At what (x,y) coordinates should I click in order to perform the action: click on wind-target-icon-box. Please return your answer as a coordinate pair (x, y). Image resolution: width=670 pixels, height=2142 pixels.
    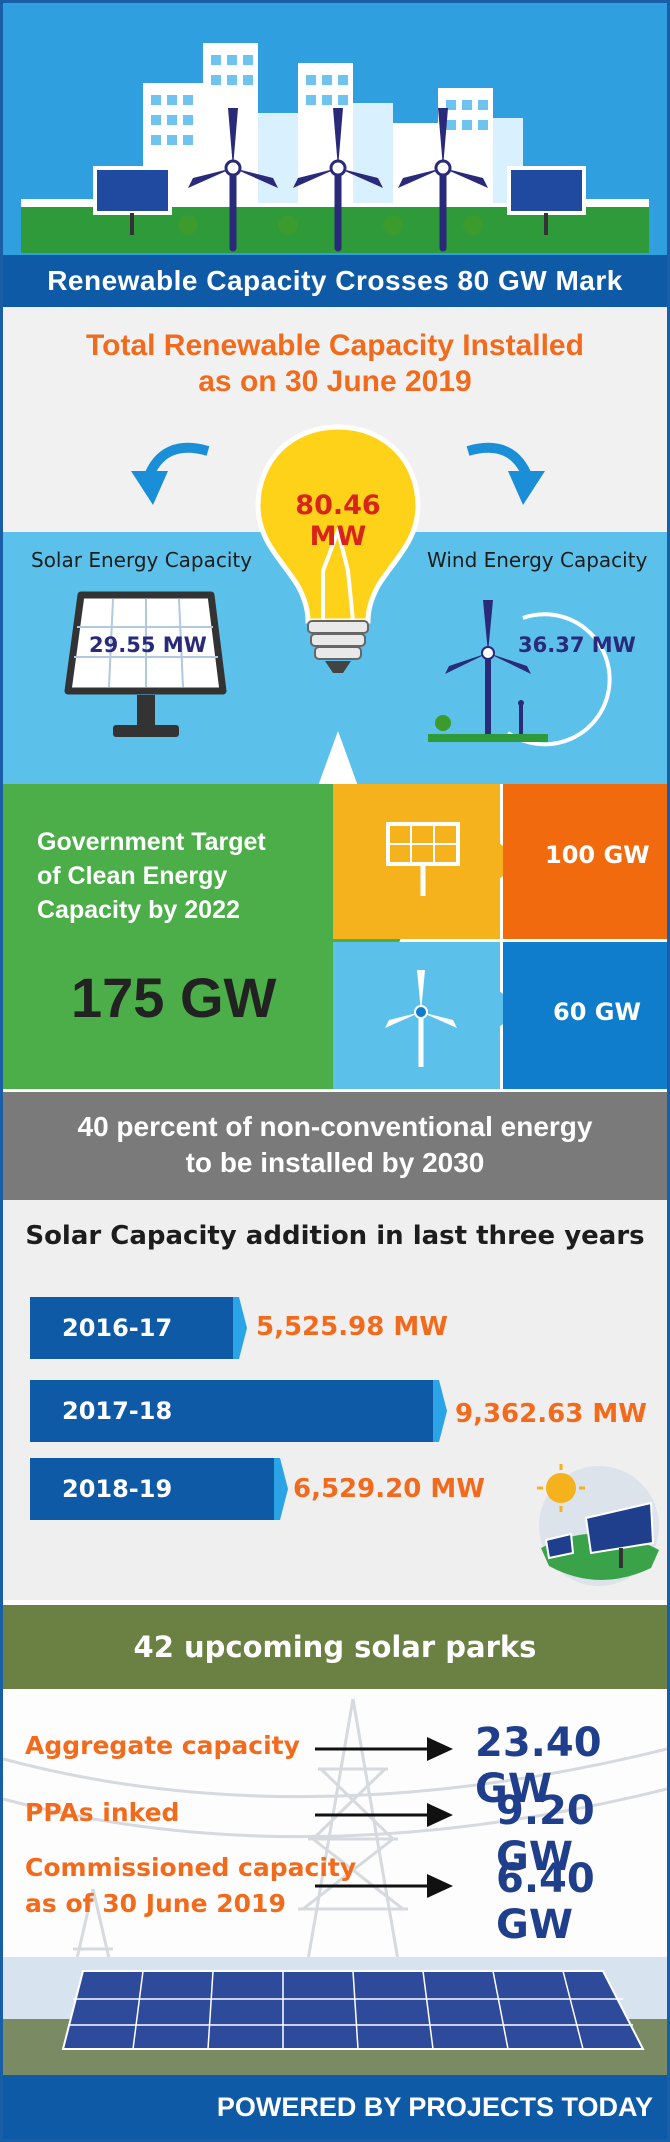
    Looking at the image, I should click on (416, 1015).